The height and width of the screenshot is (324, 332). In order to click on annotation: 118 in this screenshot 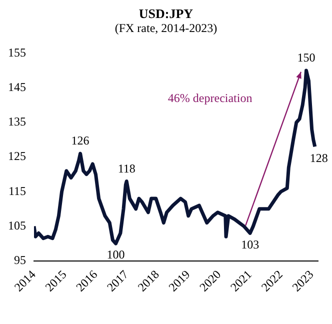, I will do `click(127, 168)`.